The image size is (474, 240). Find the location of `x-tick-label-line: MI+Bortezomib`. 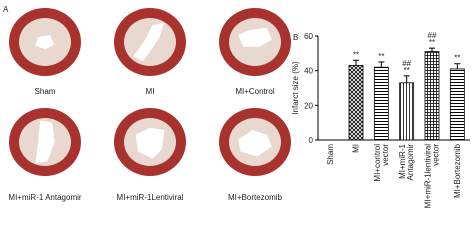

x-tick-label-line: MI+Bortezomib is located at coordinates (457, 170).